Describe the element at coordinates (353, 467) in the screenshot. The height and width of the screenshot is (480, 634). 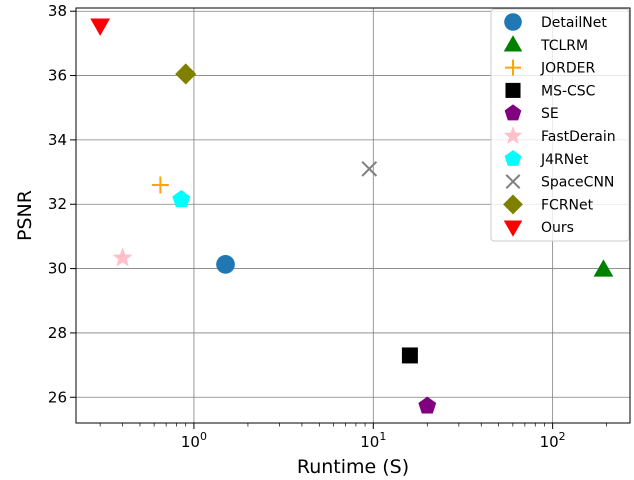
I see `x-axis-title: Runtime (S)` at that location.